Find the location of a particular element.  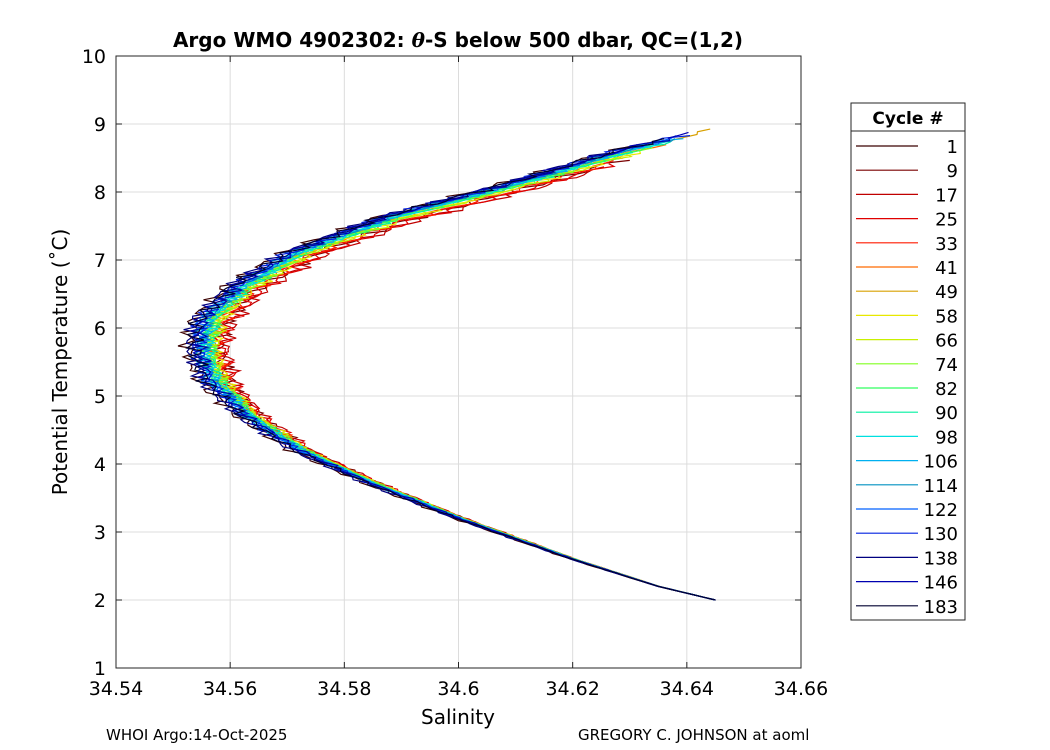

legend-label-cycle-114: 114 is located at coordinates (941, 486).